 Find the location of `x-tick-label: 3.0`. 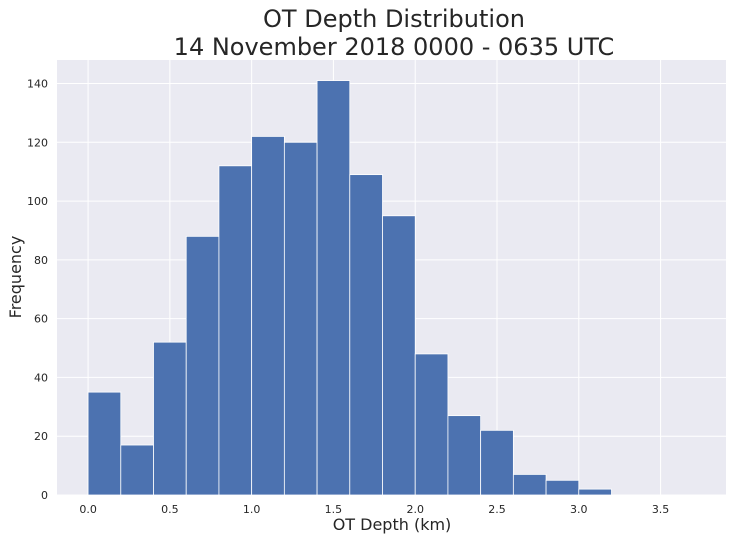

x-tick-label: 3.0 is located at coordinates (579, 509).